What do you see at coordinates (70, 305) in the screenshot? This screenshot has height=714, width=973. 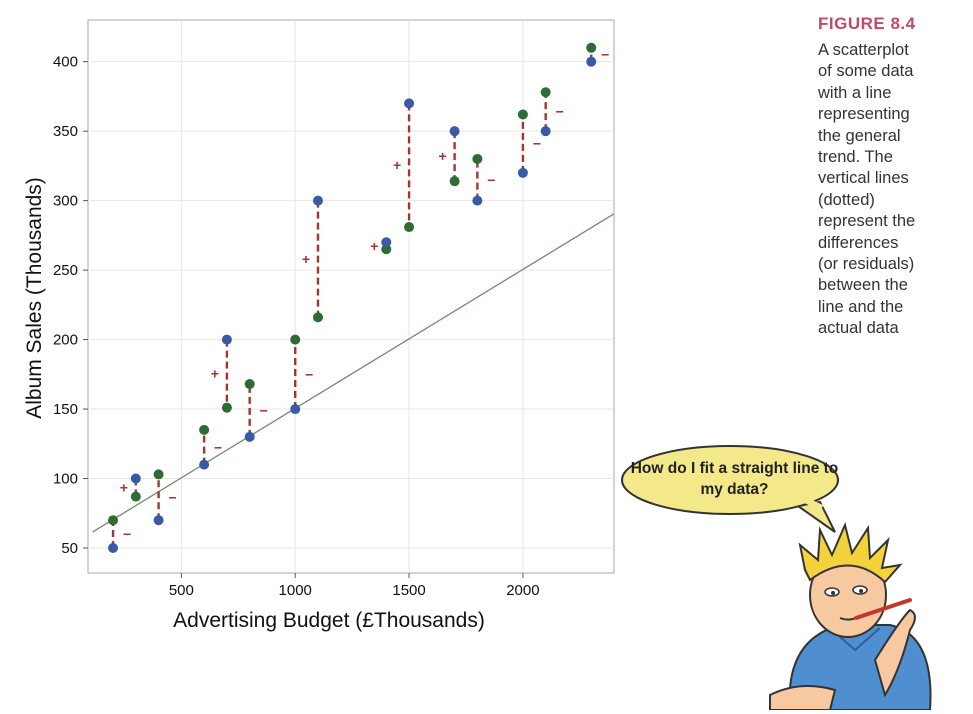 I see `y-axis-ticks: 50 100 150 200 250 300 350 400` at bounding box center [70, 305].